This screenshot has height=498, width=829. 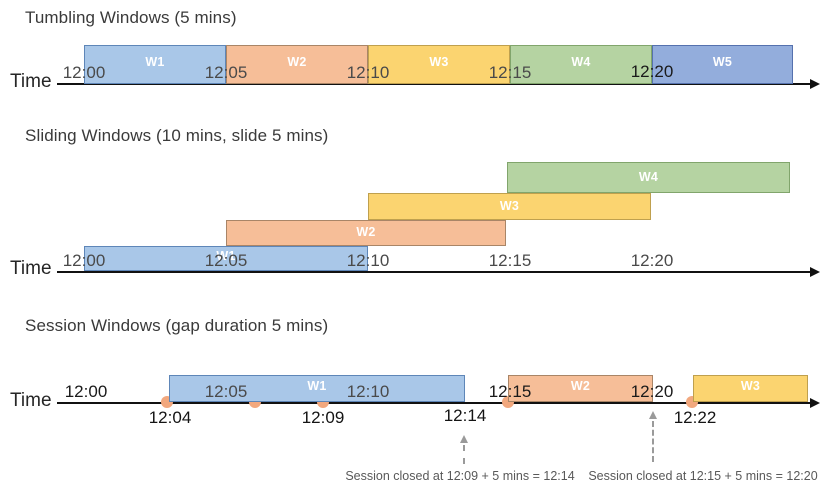 What do you see at coordinates (226, 391) in the screenshot?
I see `session-tick-1205: 12:05` at bounding box center [226, 391].